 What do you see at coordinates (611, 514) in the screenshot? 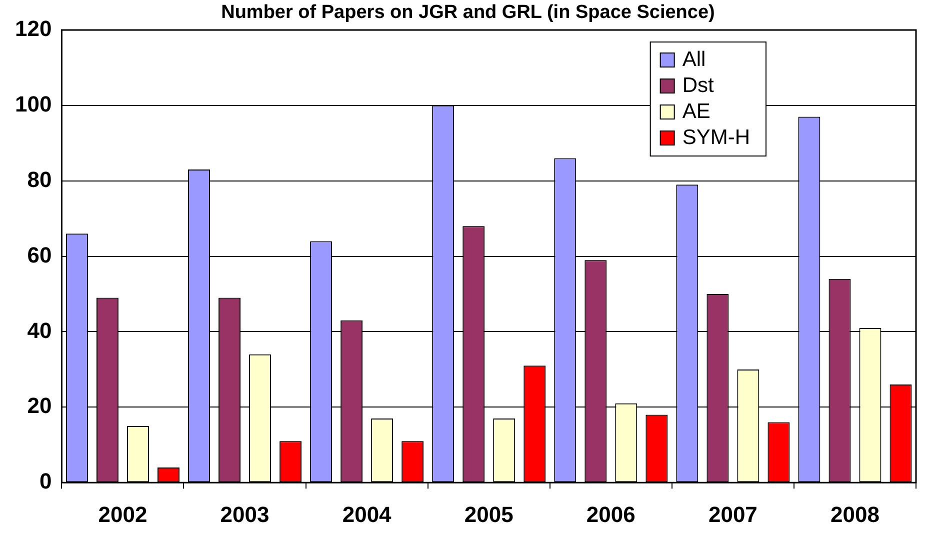
I see `x-tick-label: 2006` at bounding box center [611, 514].